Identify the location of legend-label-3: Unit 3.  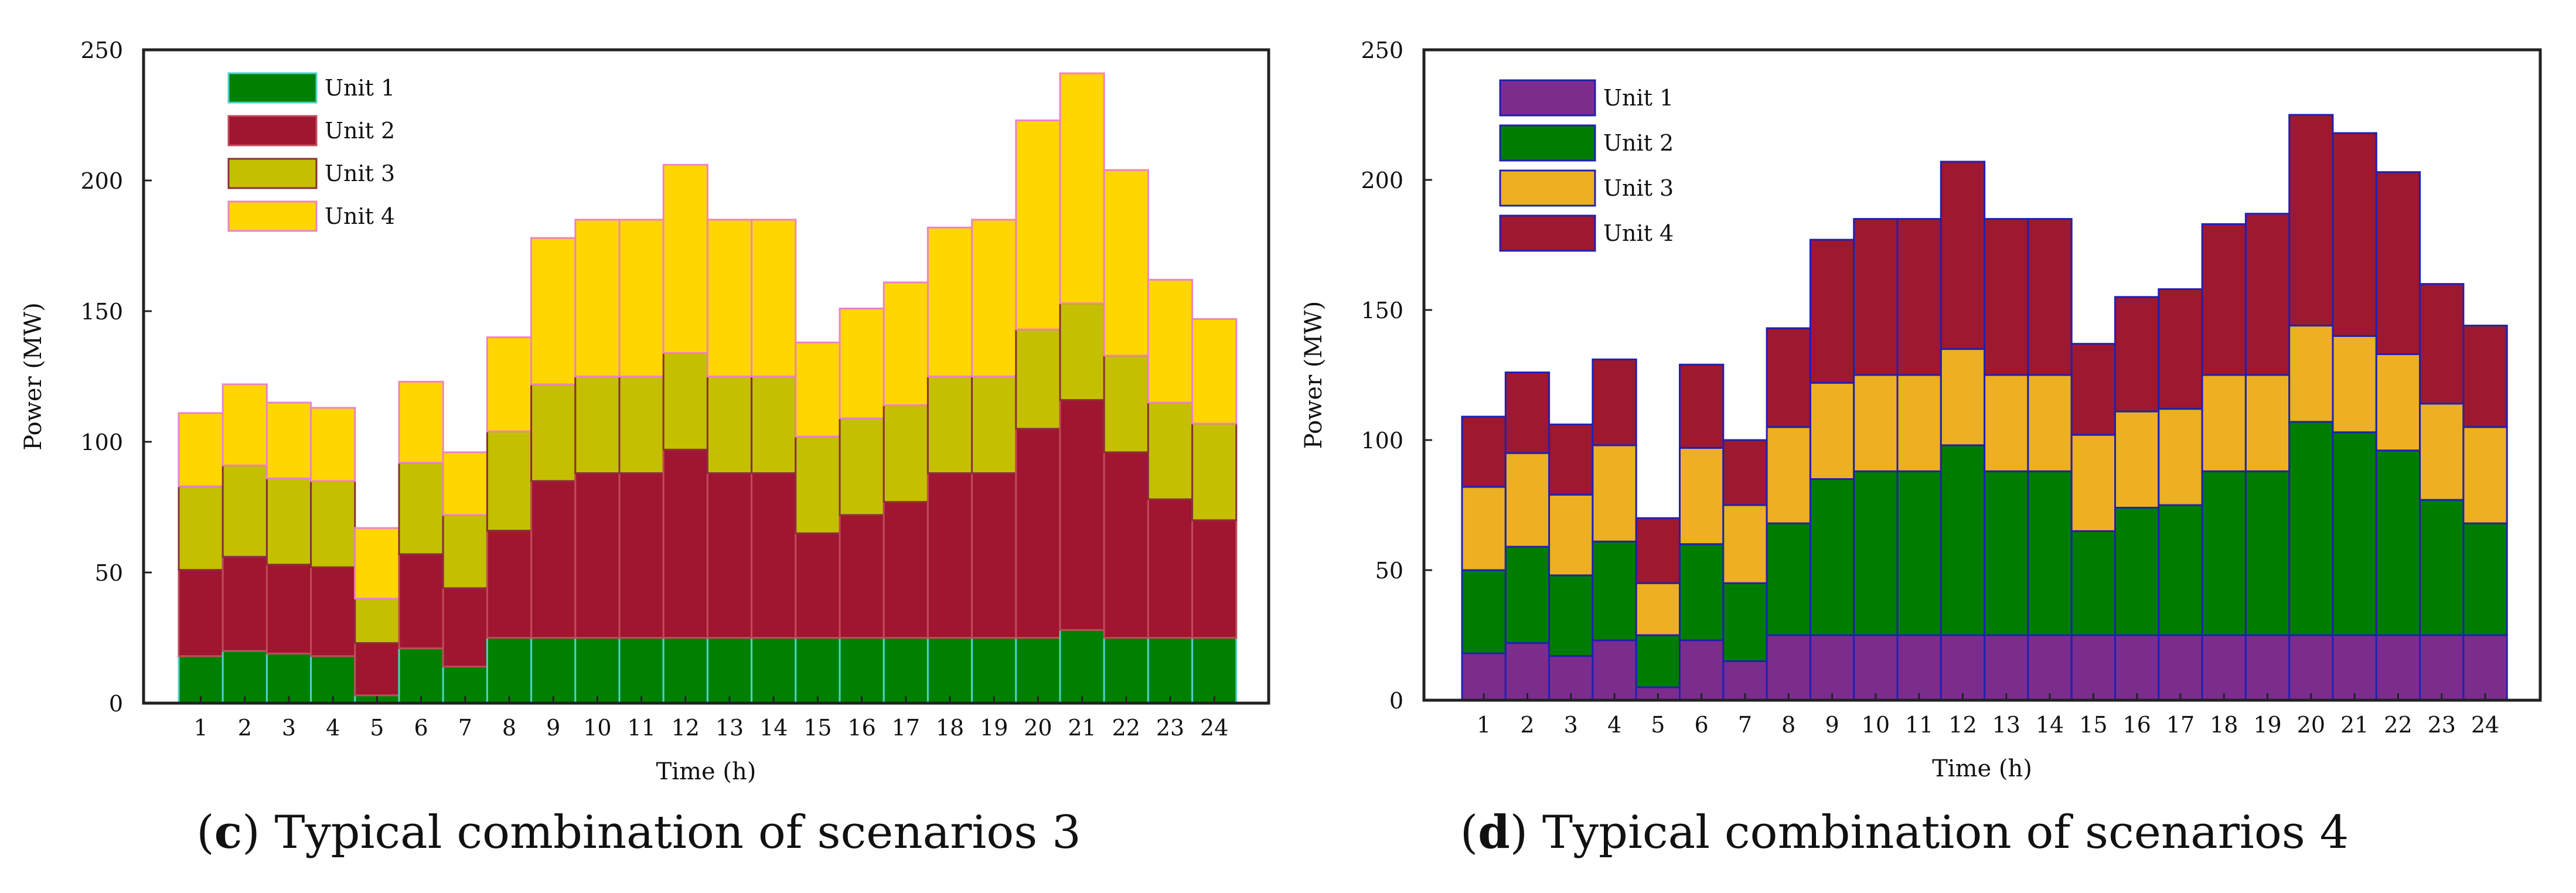
(1638, 188).